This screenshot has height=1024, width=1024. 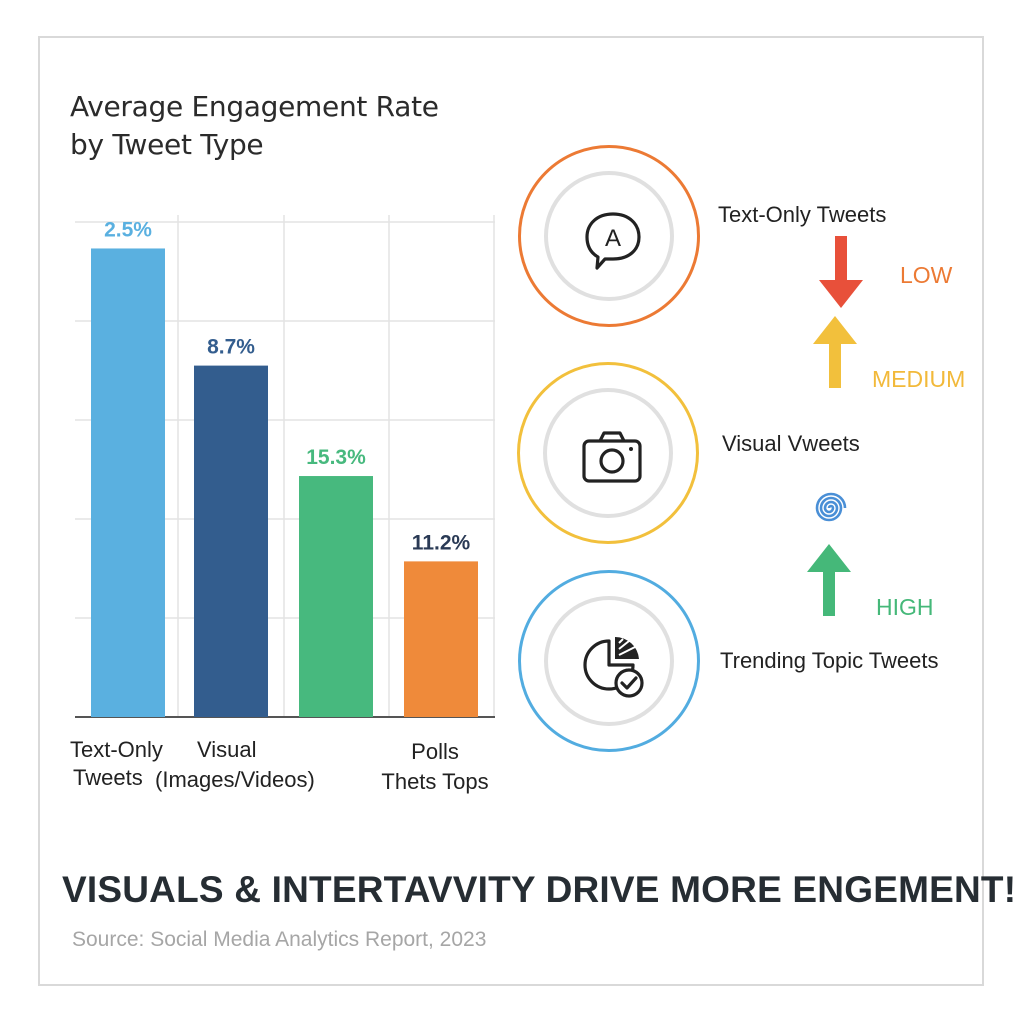 I want to click on level-high: HIGH, so click(x=905, y=607).